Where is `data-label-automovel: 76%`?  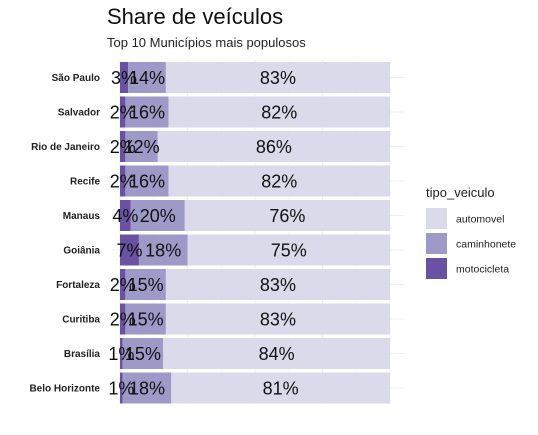
data-label-automovel: 76% is located at coordinates (287, 216).